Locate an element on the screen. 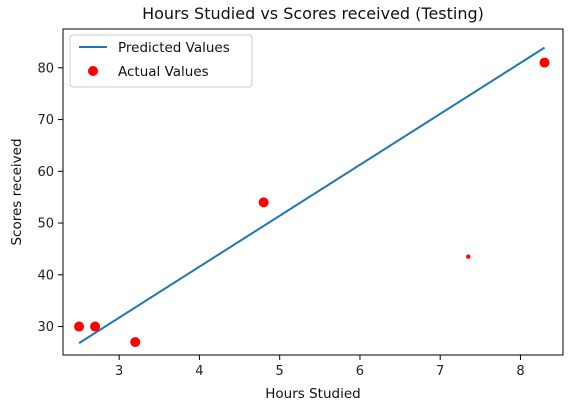 The image size is (577, 406). x-tick-label: 4 is located at coordinates (199, 371).